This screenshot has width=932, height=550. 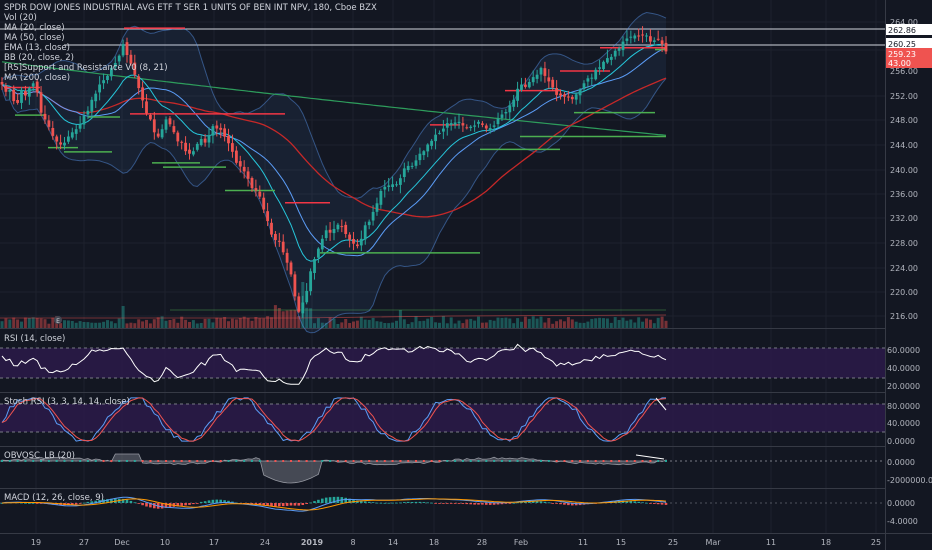 What do you see at coordinates (67, 402) in the screenshot?
I see `stoch-label: Stoch RSI (3, 3, 14, 14, close)` at bounding box center [67, 402].